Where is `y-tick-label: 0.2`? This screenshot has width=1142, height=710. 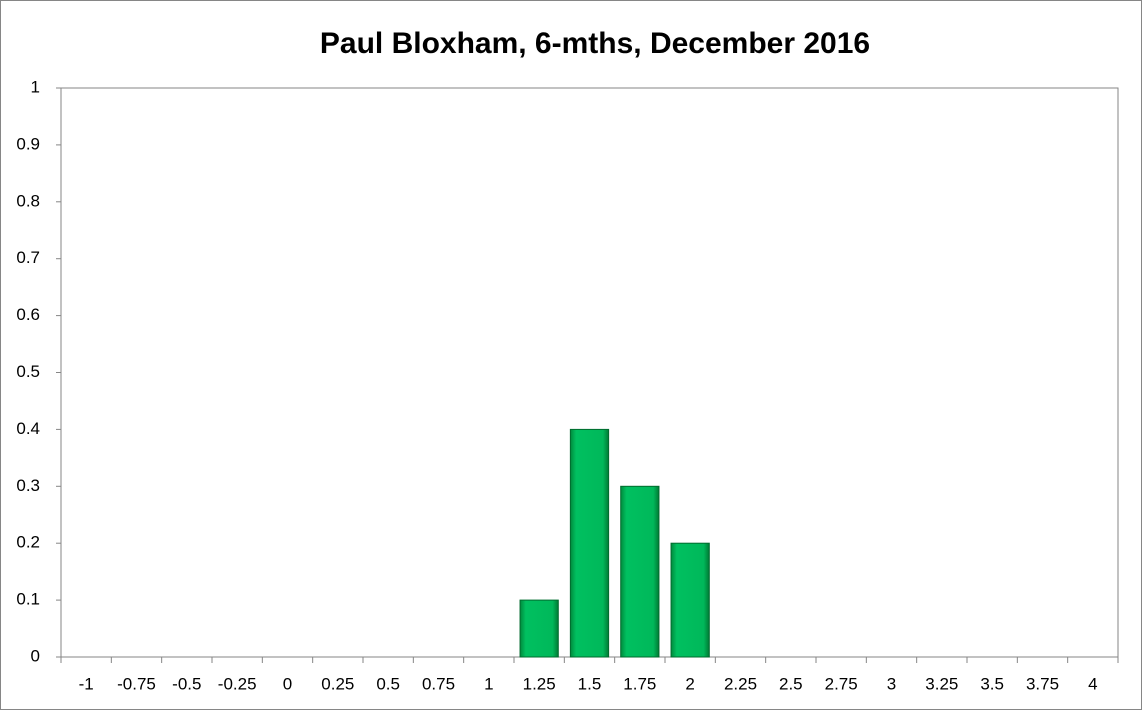
y-tick-label: 0.2 is located at coordinates (28, 542).